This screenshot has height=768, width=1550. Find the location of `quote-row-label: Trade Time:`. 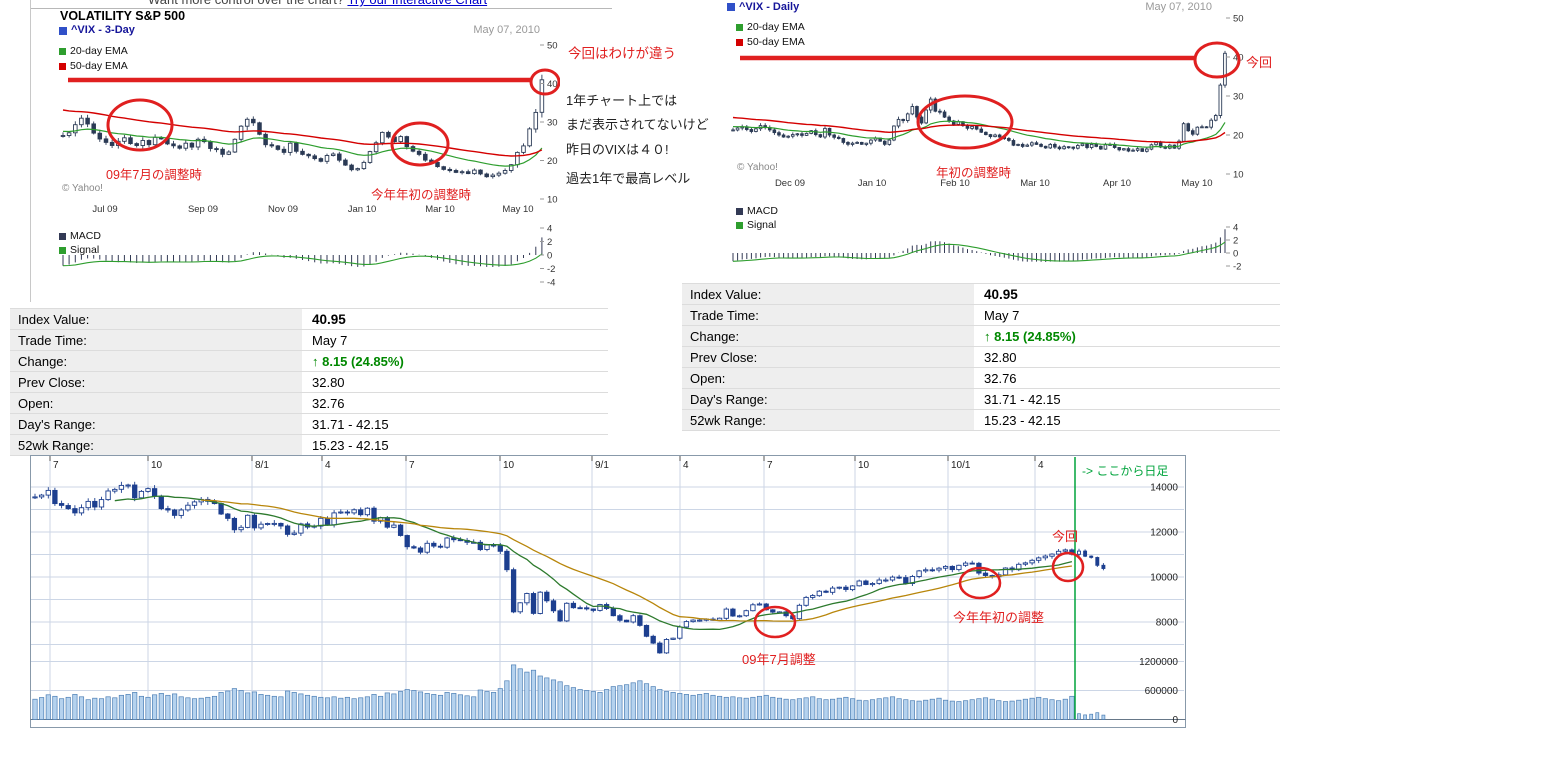

quote-row-label: Trade Time: is located at coordinates (156, 340).